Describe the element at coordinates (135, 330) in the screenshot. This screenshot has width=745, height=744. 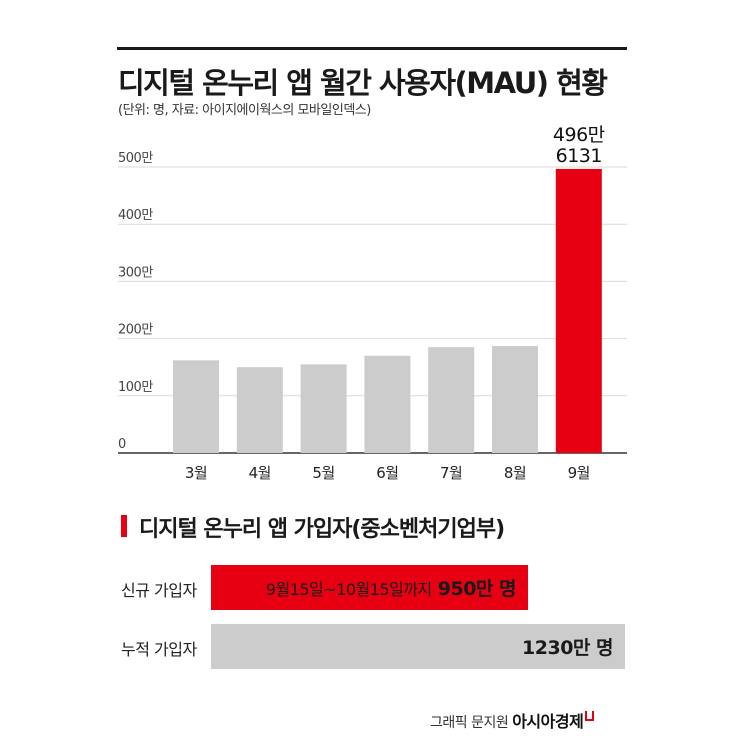
I see `y-tick-label: 200만` at that location.